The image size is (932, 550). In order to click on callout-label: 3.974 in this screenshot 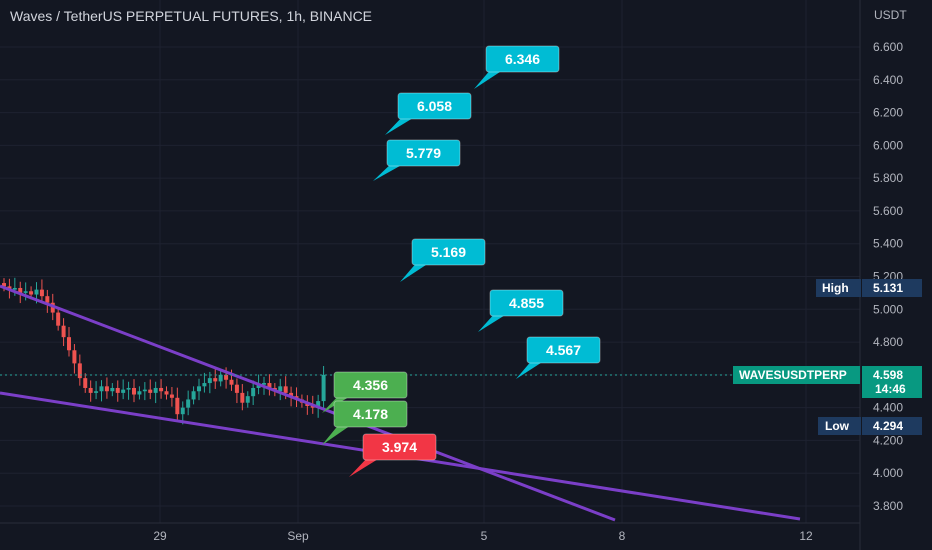, I will do `click(399, 447)`.